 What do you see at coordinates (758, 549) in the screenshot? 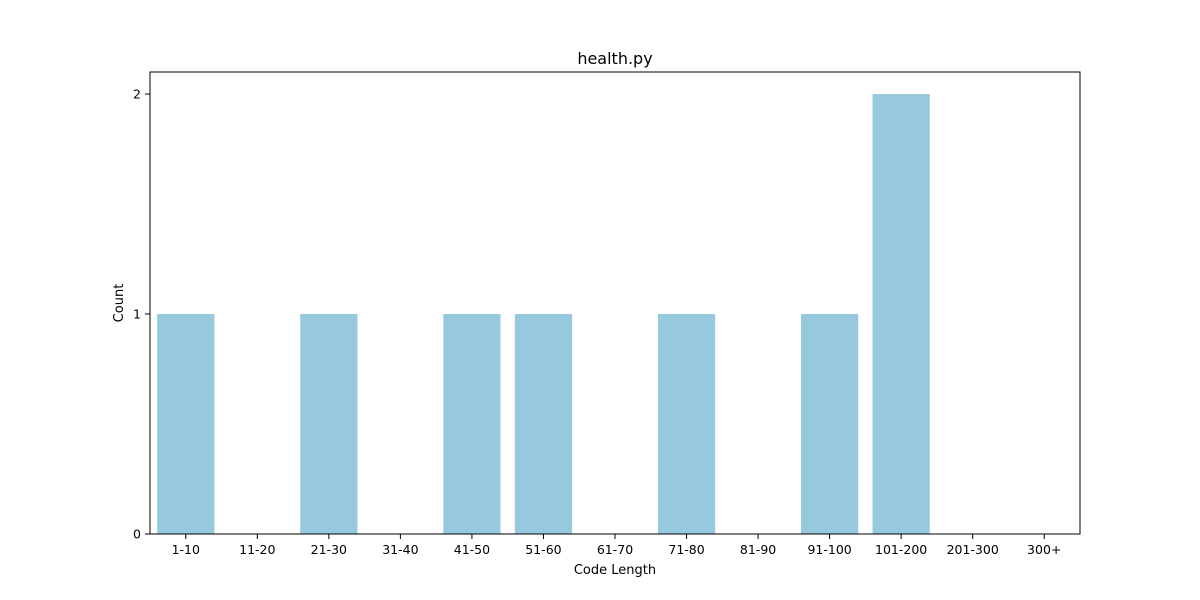
I see `x-tick-label: 81-90` at bounding box center [758, 549].